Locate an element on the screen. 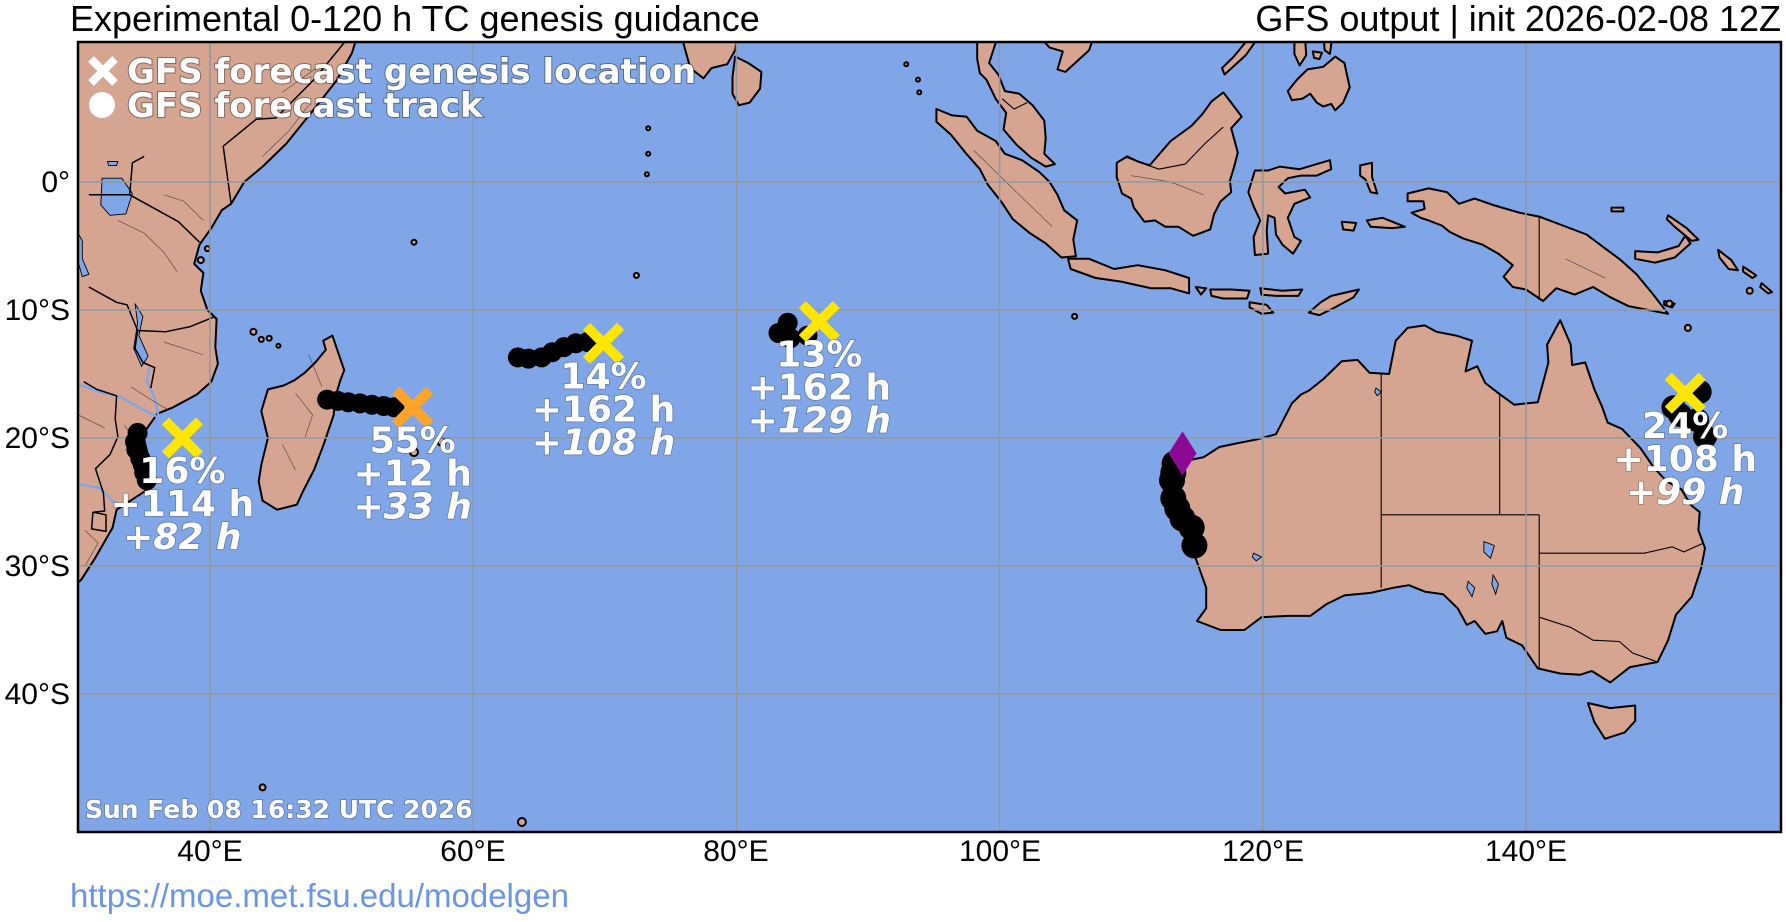 This screenshot has height=922, width=1786. genesis-lead2-label: +82 h is located at coordinates (182, 537).